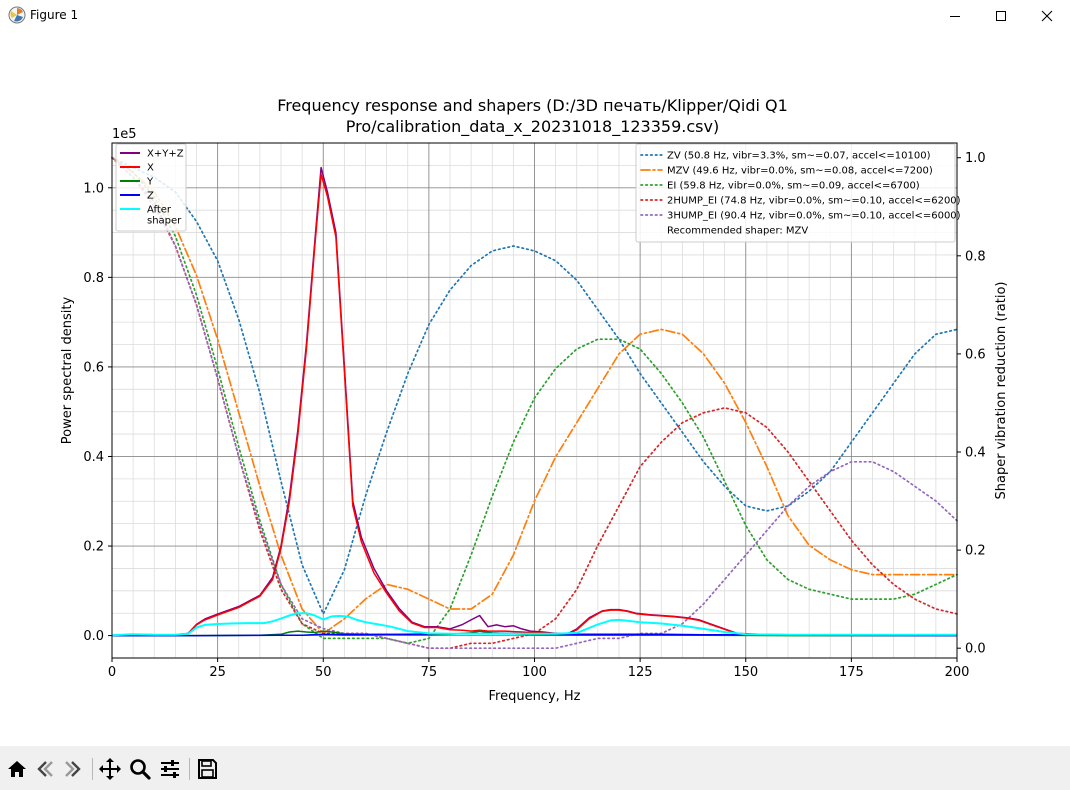 The height and width of the screenshot is (790, 1070). I want to click on y2-tick-label: 0.4, so click(975, 453).